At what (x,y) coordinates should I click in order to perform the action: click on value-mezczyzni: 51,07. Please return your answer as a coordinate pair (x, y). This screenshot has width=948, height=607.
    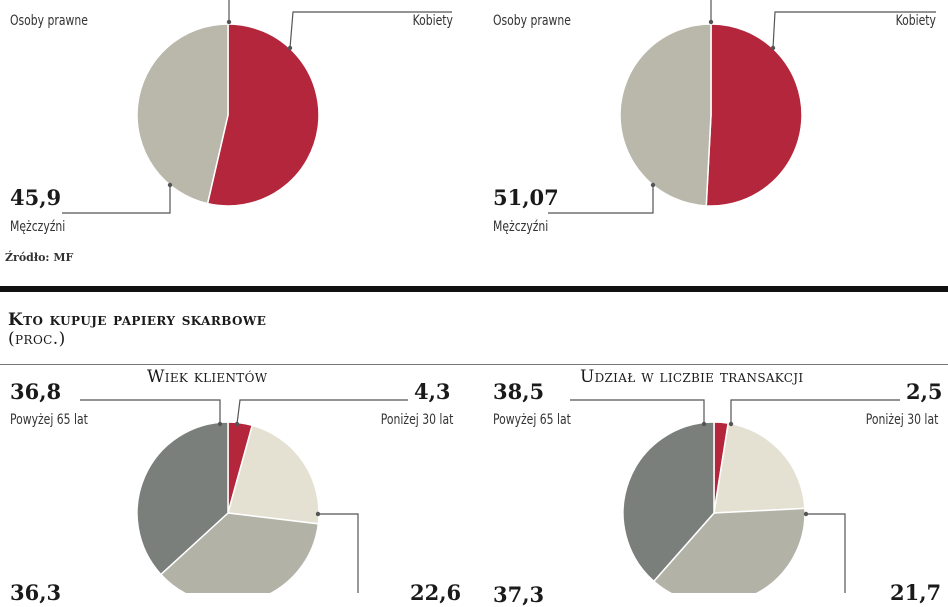
    Looking at the image, I should click on (526, 197).